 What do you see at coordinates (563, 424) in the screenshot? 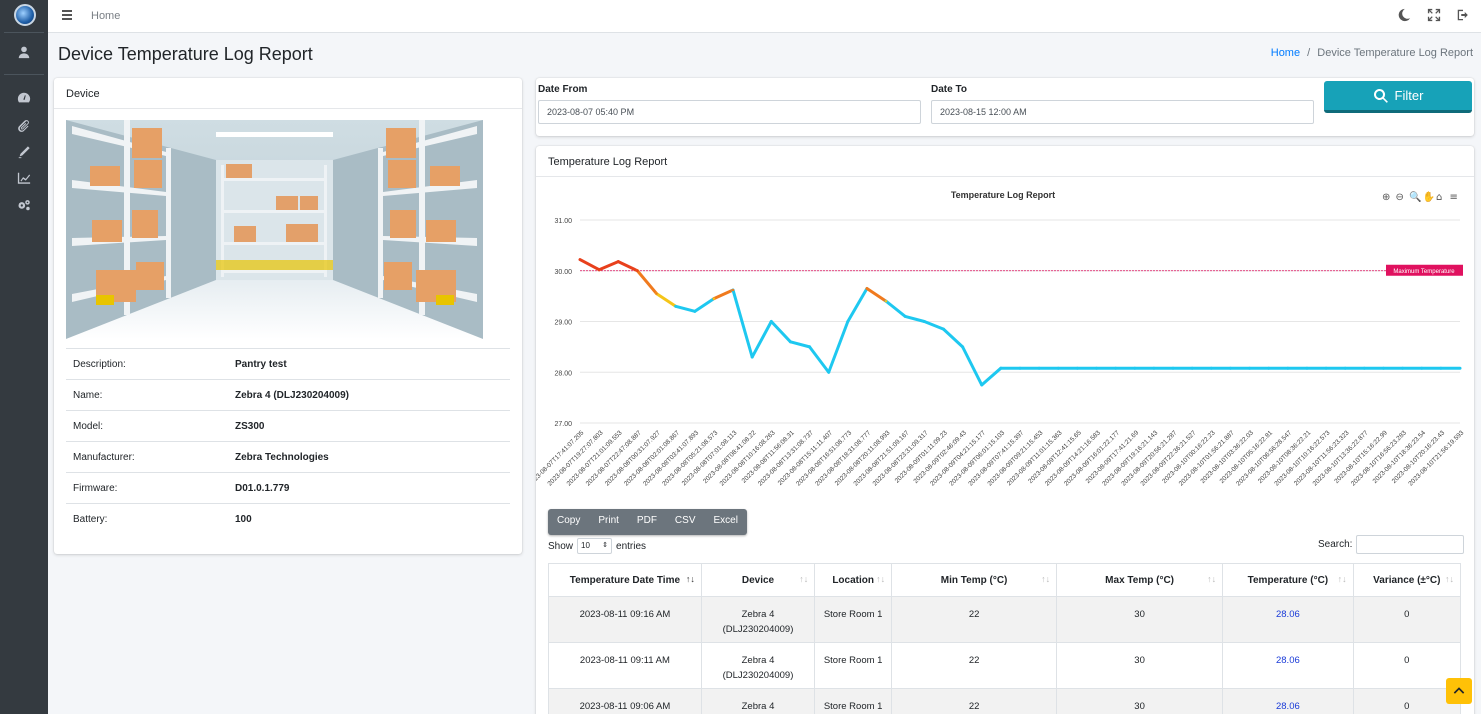
I see `y-tick-label: 27.00` at bounding box center [563, 424].